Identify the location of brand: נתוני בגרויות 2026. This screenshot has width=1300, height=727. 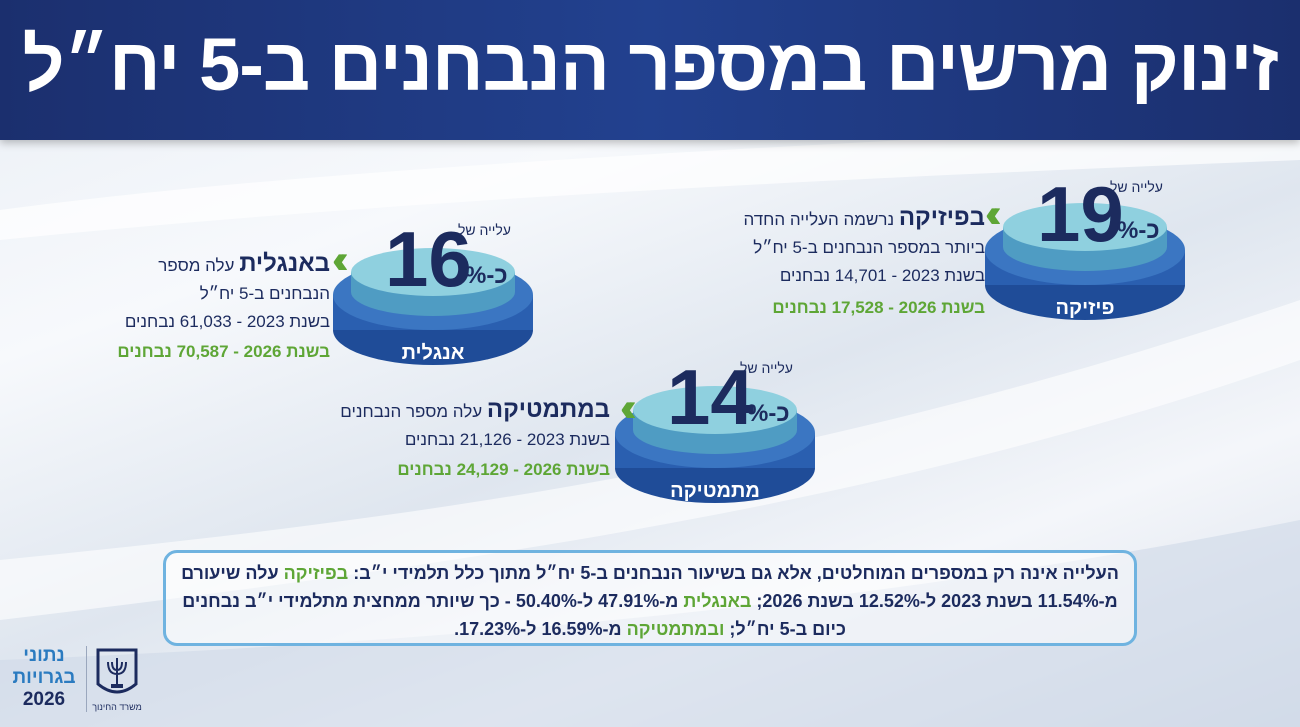
(44, 678).